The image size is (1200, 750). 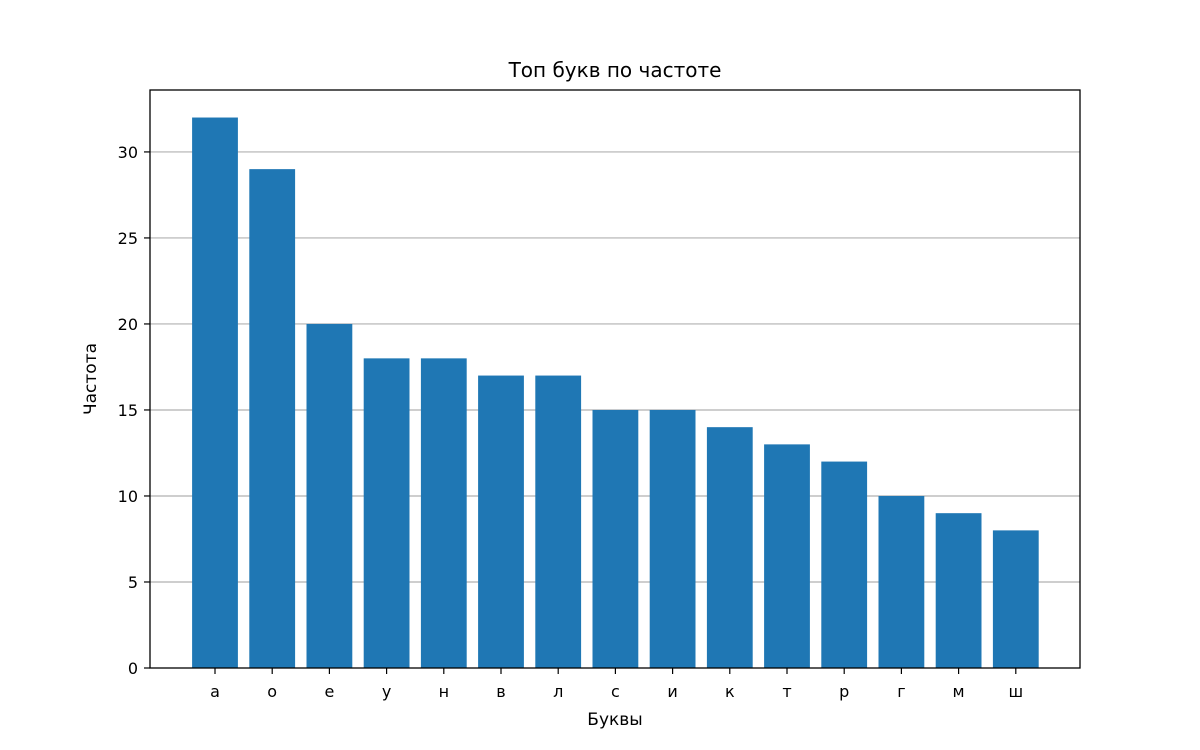 What do you see at coordinates (959, 691) in the screenshot?
I see `x-tick-label: м` at bounding box center [959, 691].